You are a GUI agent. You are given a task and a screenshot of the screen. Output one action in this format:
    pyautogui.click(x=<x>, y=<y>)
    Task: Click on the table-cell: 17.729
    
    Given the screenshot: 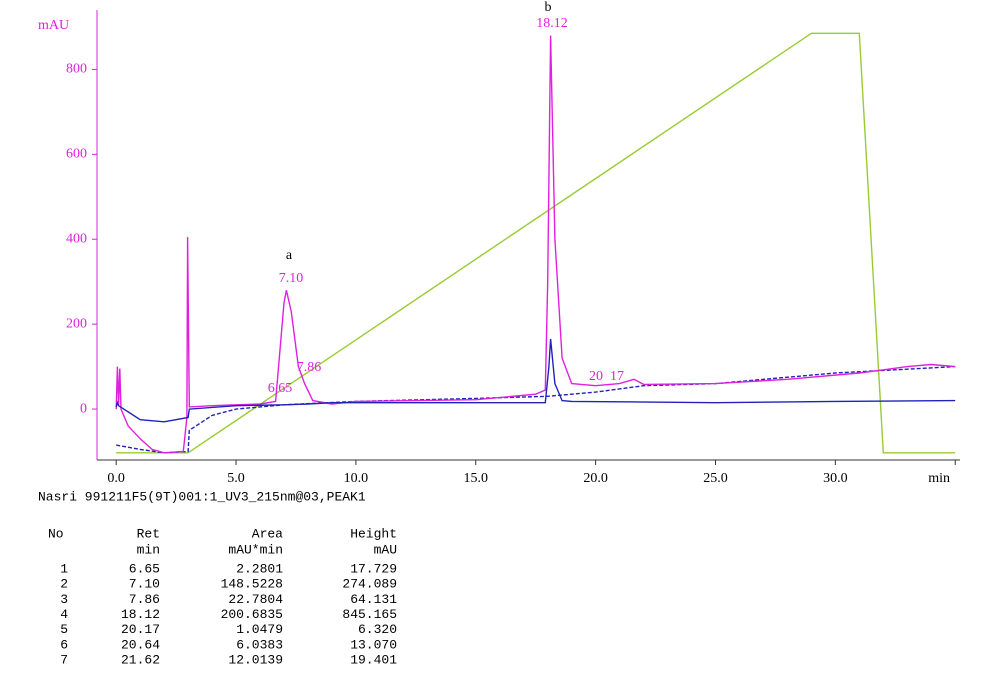 What is the action you would take?
    pyautogui.click(x=373, y=568)
    